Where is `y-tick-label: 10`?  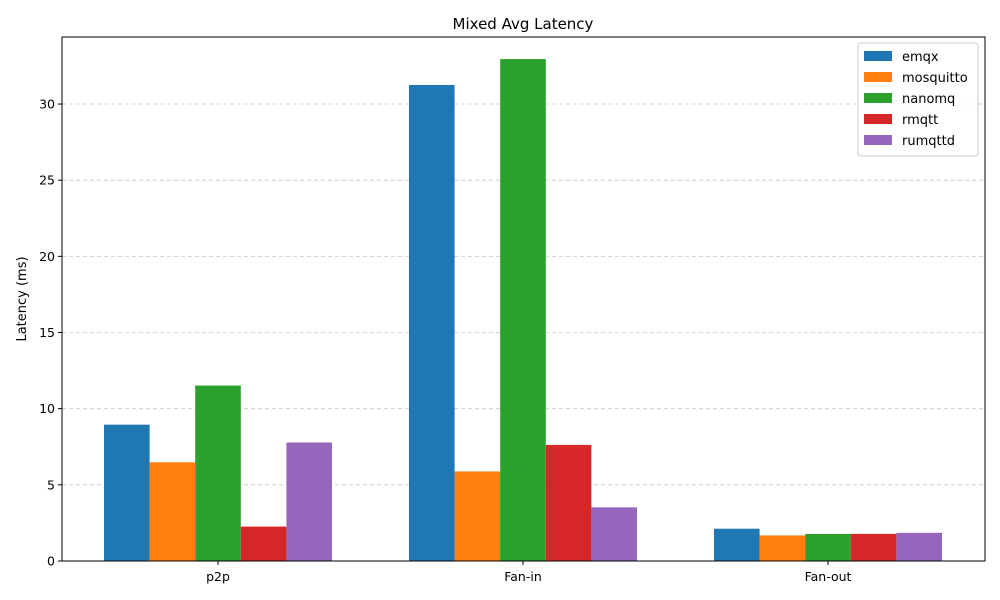 y-tick-label: 10 is located at coordinates (47, 408).